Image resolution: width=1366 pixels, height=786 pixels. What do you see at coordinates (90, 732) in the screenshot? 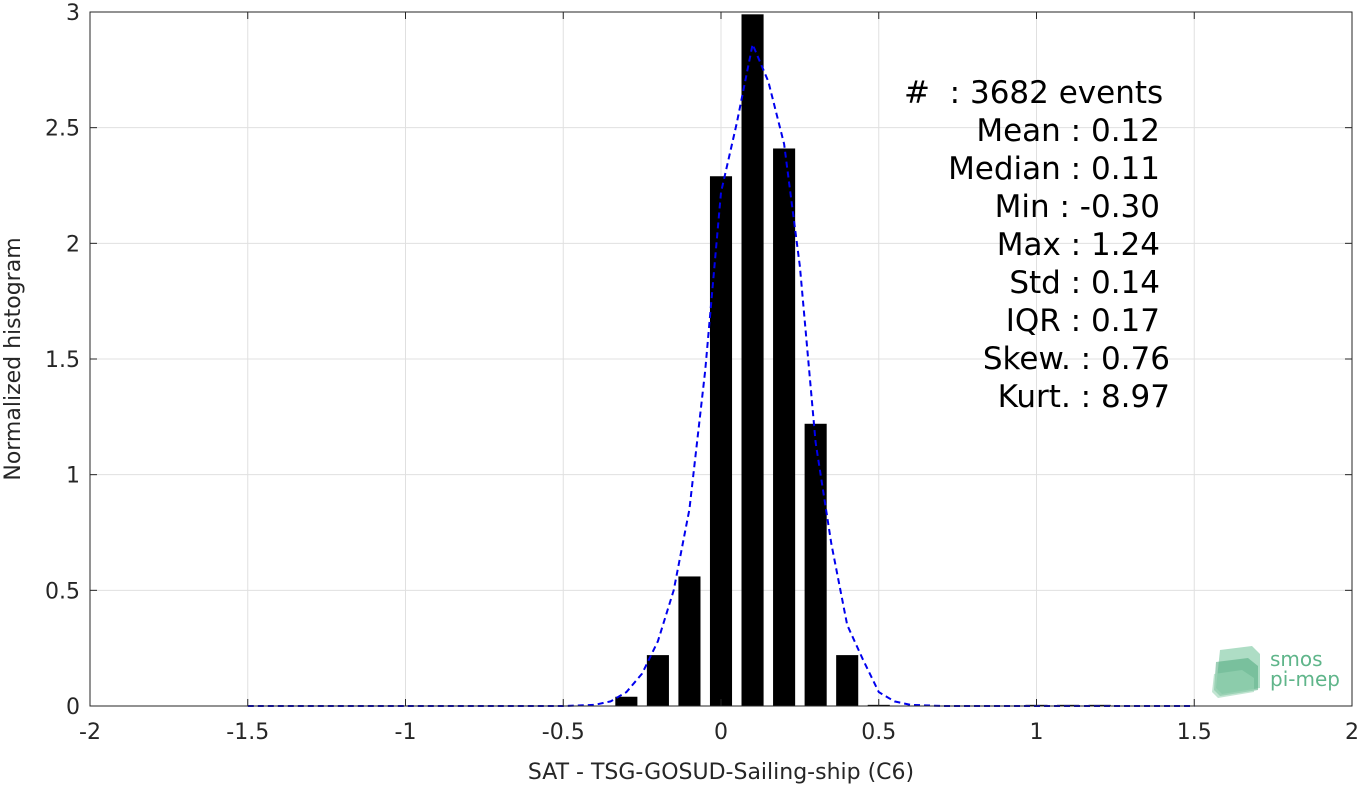
I see `x-tick-label: -2` at bounding box center [90, 732].